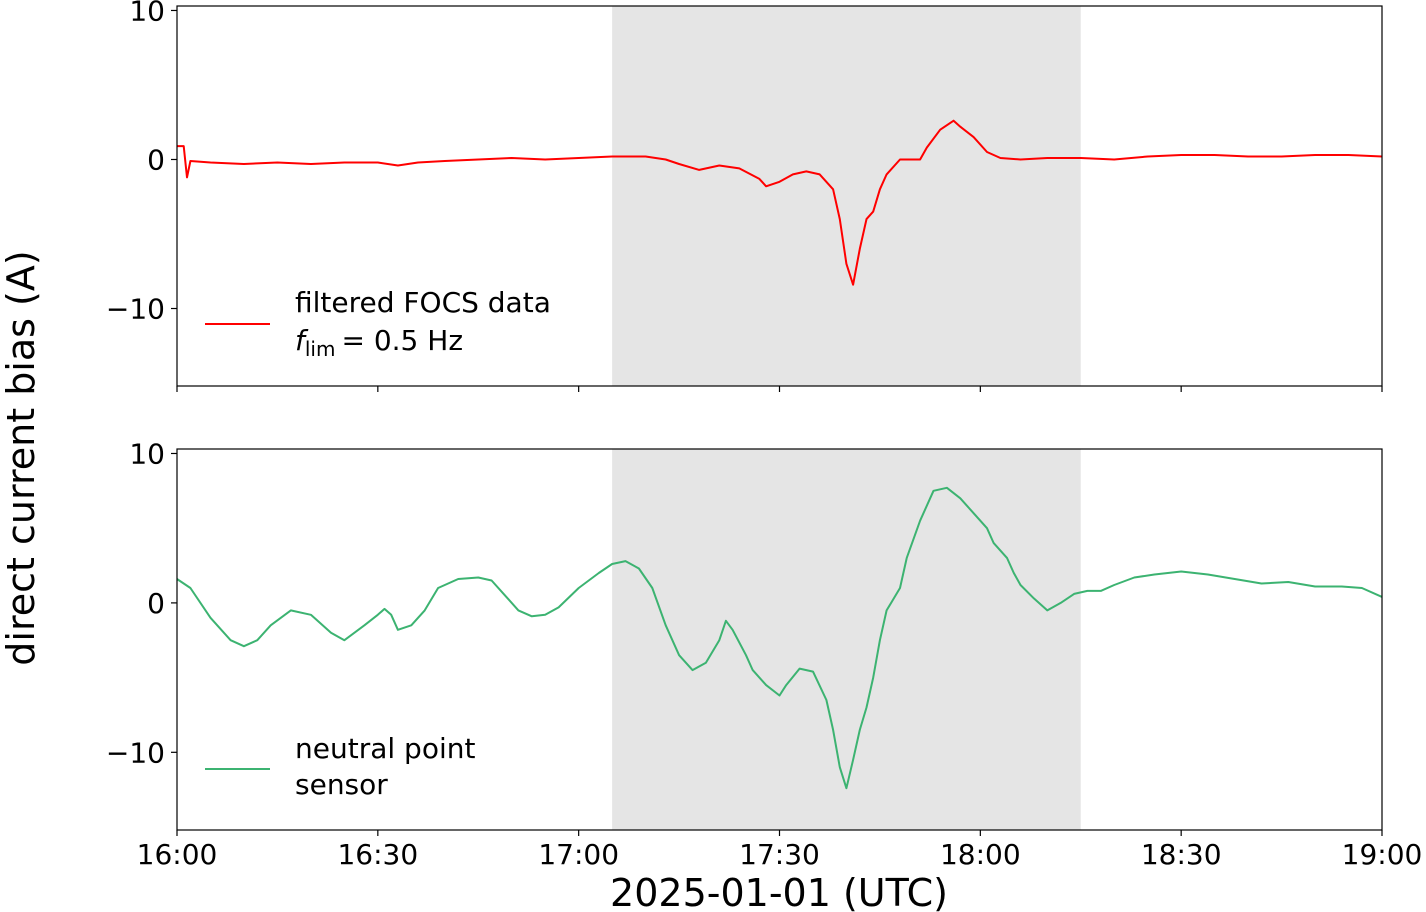 The image size is (1426, 912). What do you see at coordinates (779, 891) in the screenshot?
I see `x-axis-label: 2025-01-01 (UTC)` at bounding box center [779, 891].